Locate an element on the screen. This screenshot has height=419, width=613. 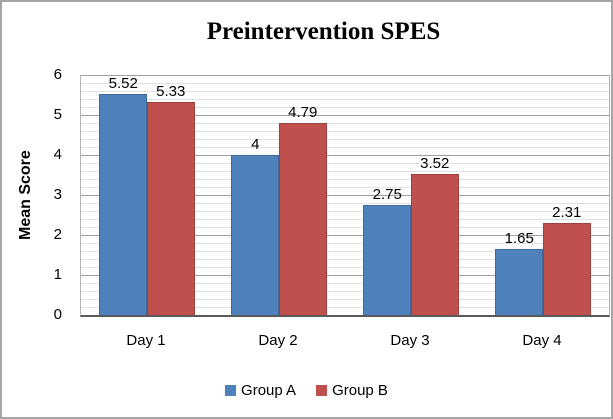
y-tick-label: 4 is located at coordinates (57, 154).